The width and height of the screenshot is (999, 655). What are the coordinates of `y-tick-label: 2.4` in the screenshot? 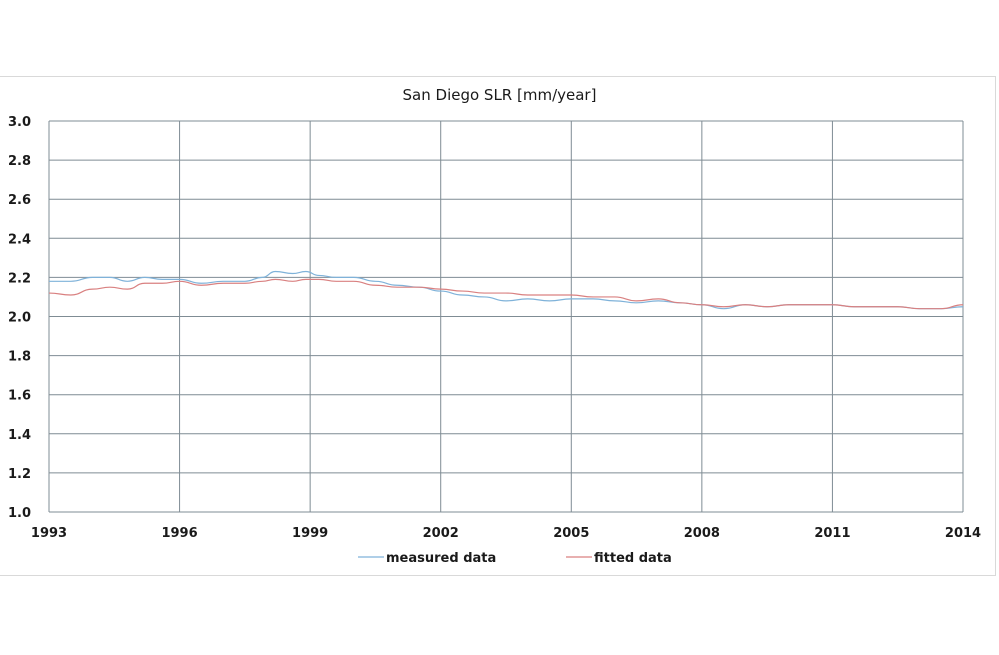 It's located at (19, 239).